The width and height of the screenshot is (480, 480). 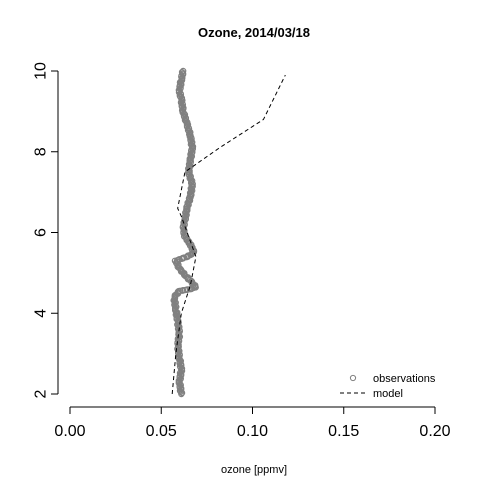 I want to click on legend-observations-label: observations, so click(x=404, y=379).